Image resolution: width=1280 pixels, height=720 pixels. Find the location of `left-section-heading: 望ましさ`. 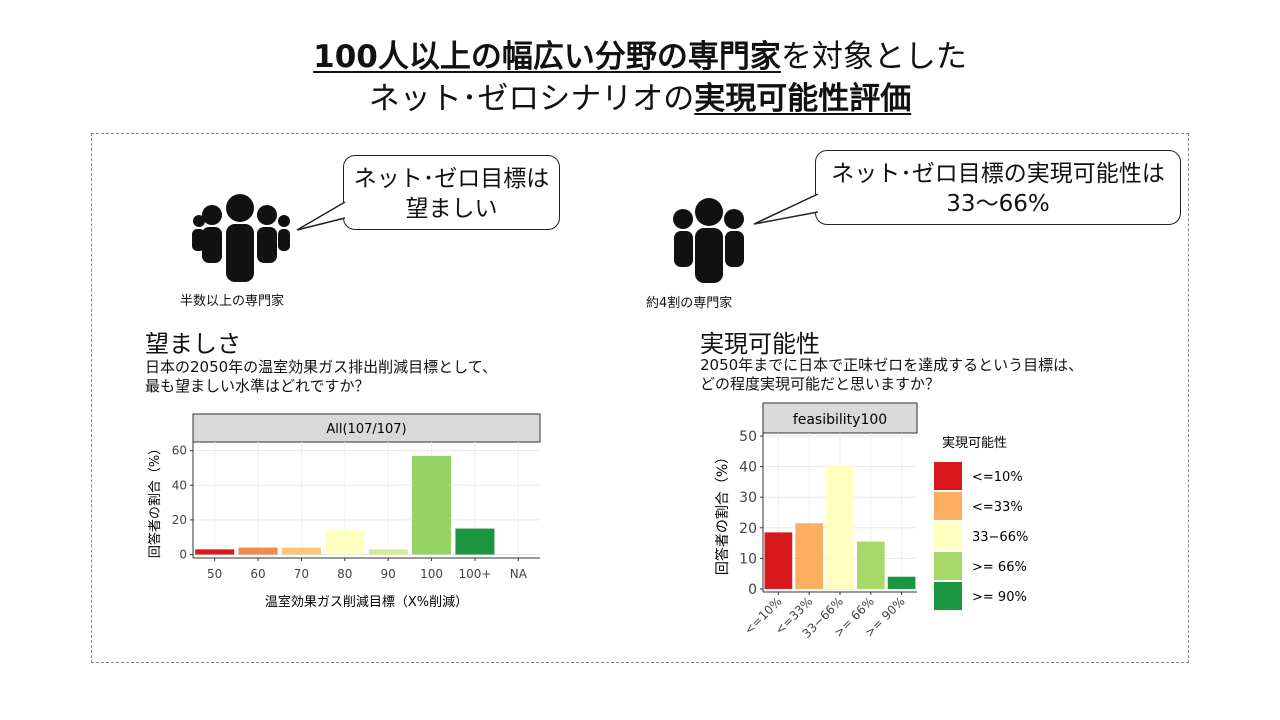

left-section-heading: 望ましさ is located at coordinates (193, 344).